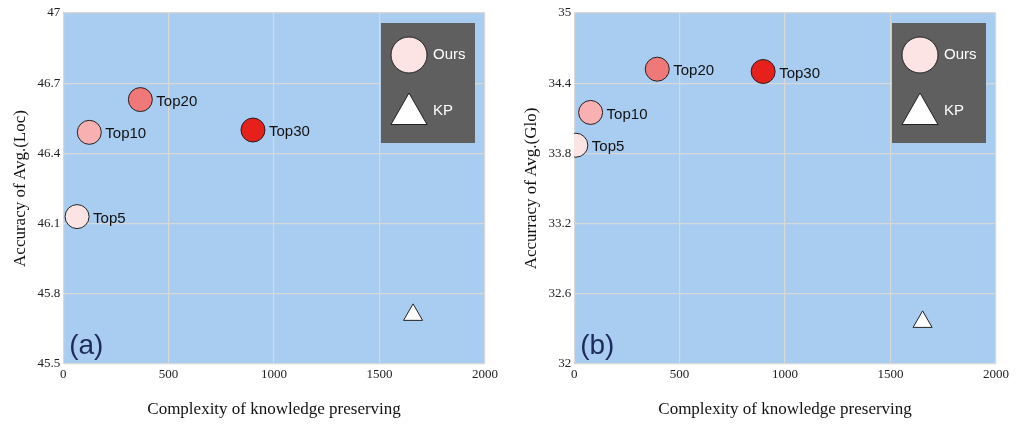  What do you see at coordinates (86, 344) in the screenshot?
I see `annotation: (a)` at bounding box center [86, 344].